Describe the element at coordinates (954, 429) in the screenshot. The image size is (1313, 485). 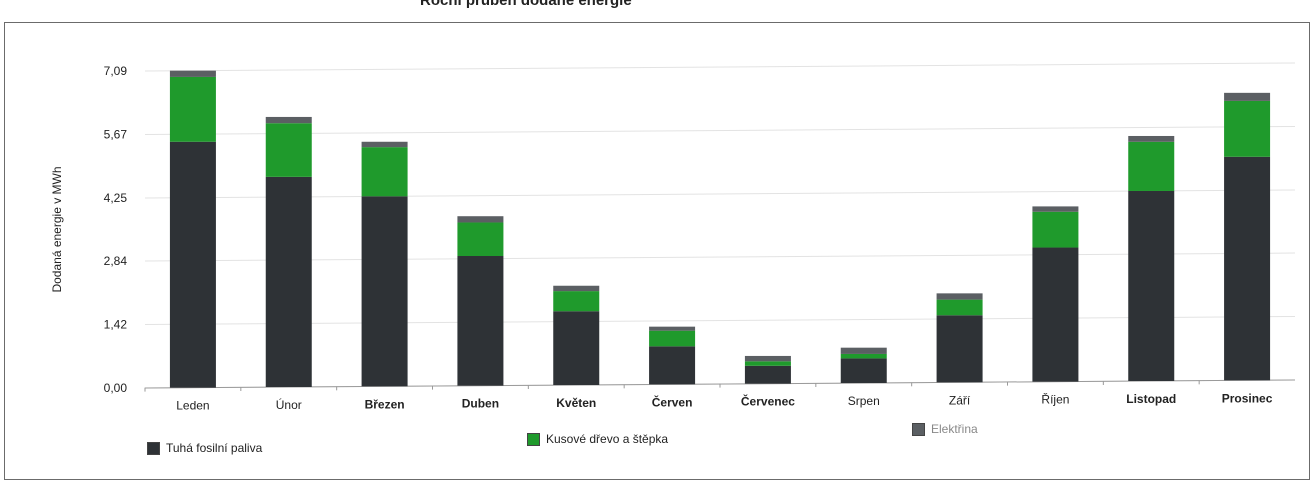
I see `legend-label-electricity: Elektřina` at that location.